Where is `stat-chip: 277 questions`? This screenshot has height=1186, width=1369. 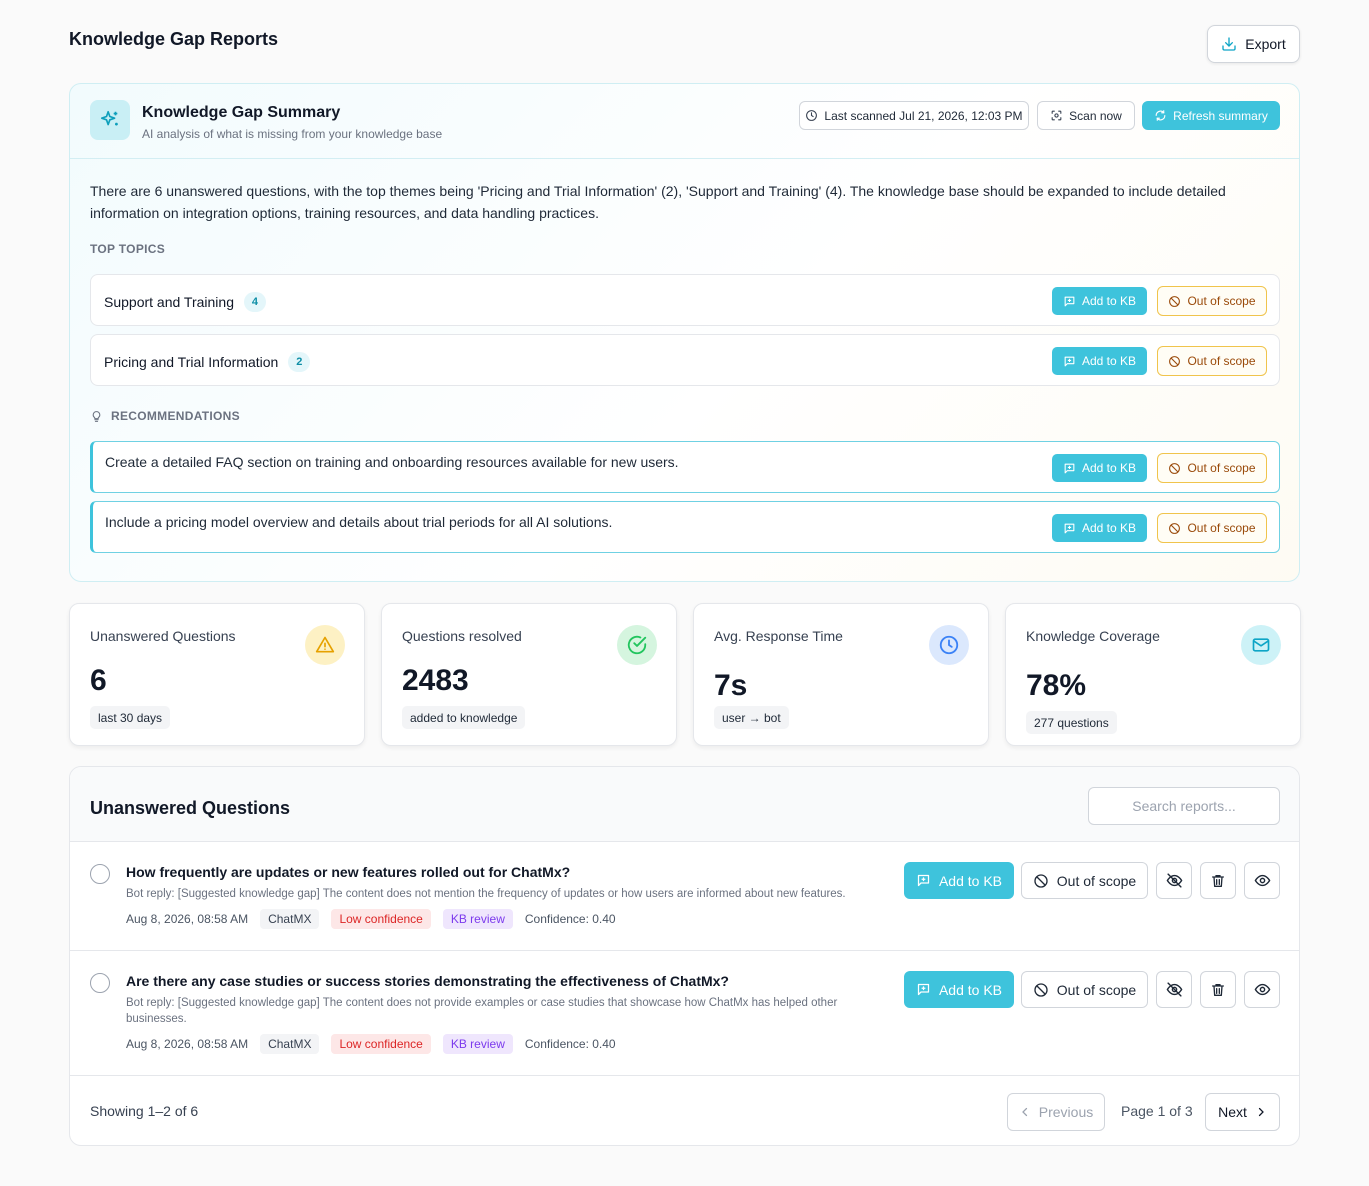
stat-chip: 277 questions is located at coordinates (1071, 722).